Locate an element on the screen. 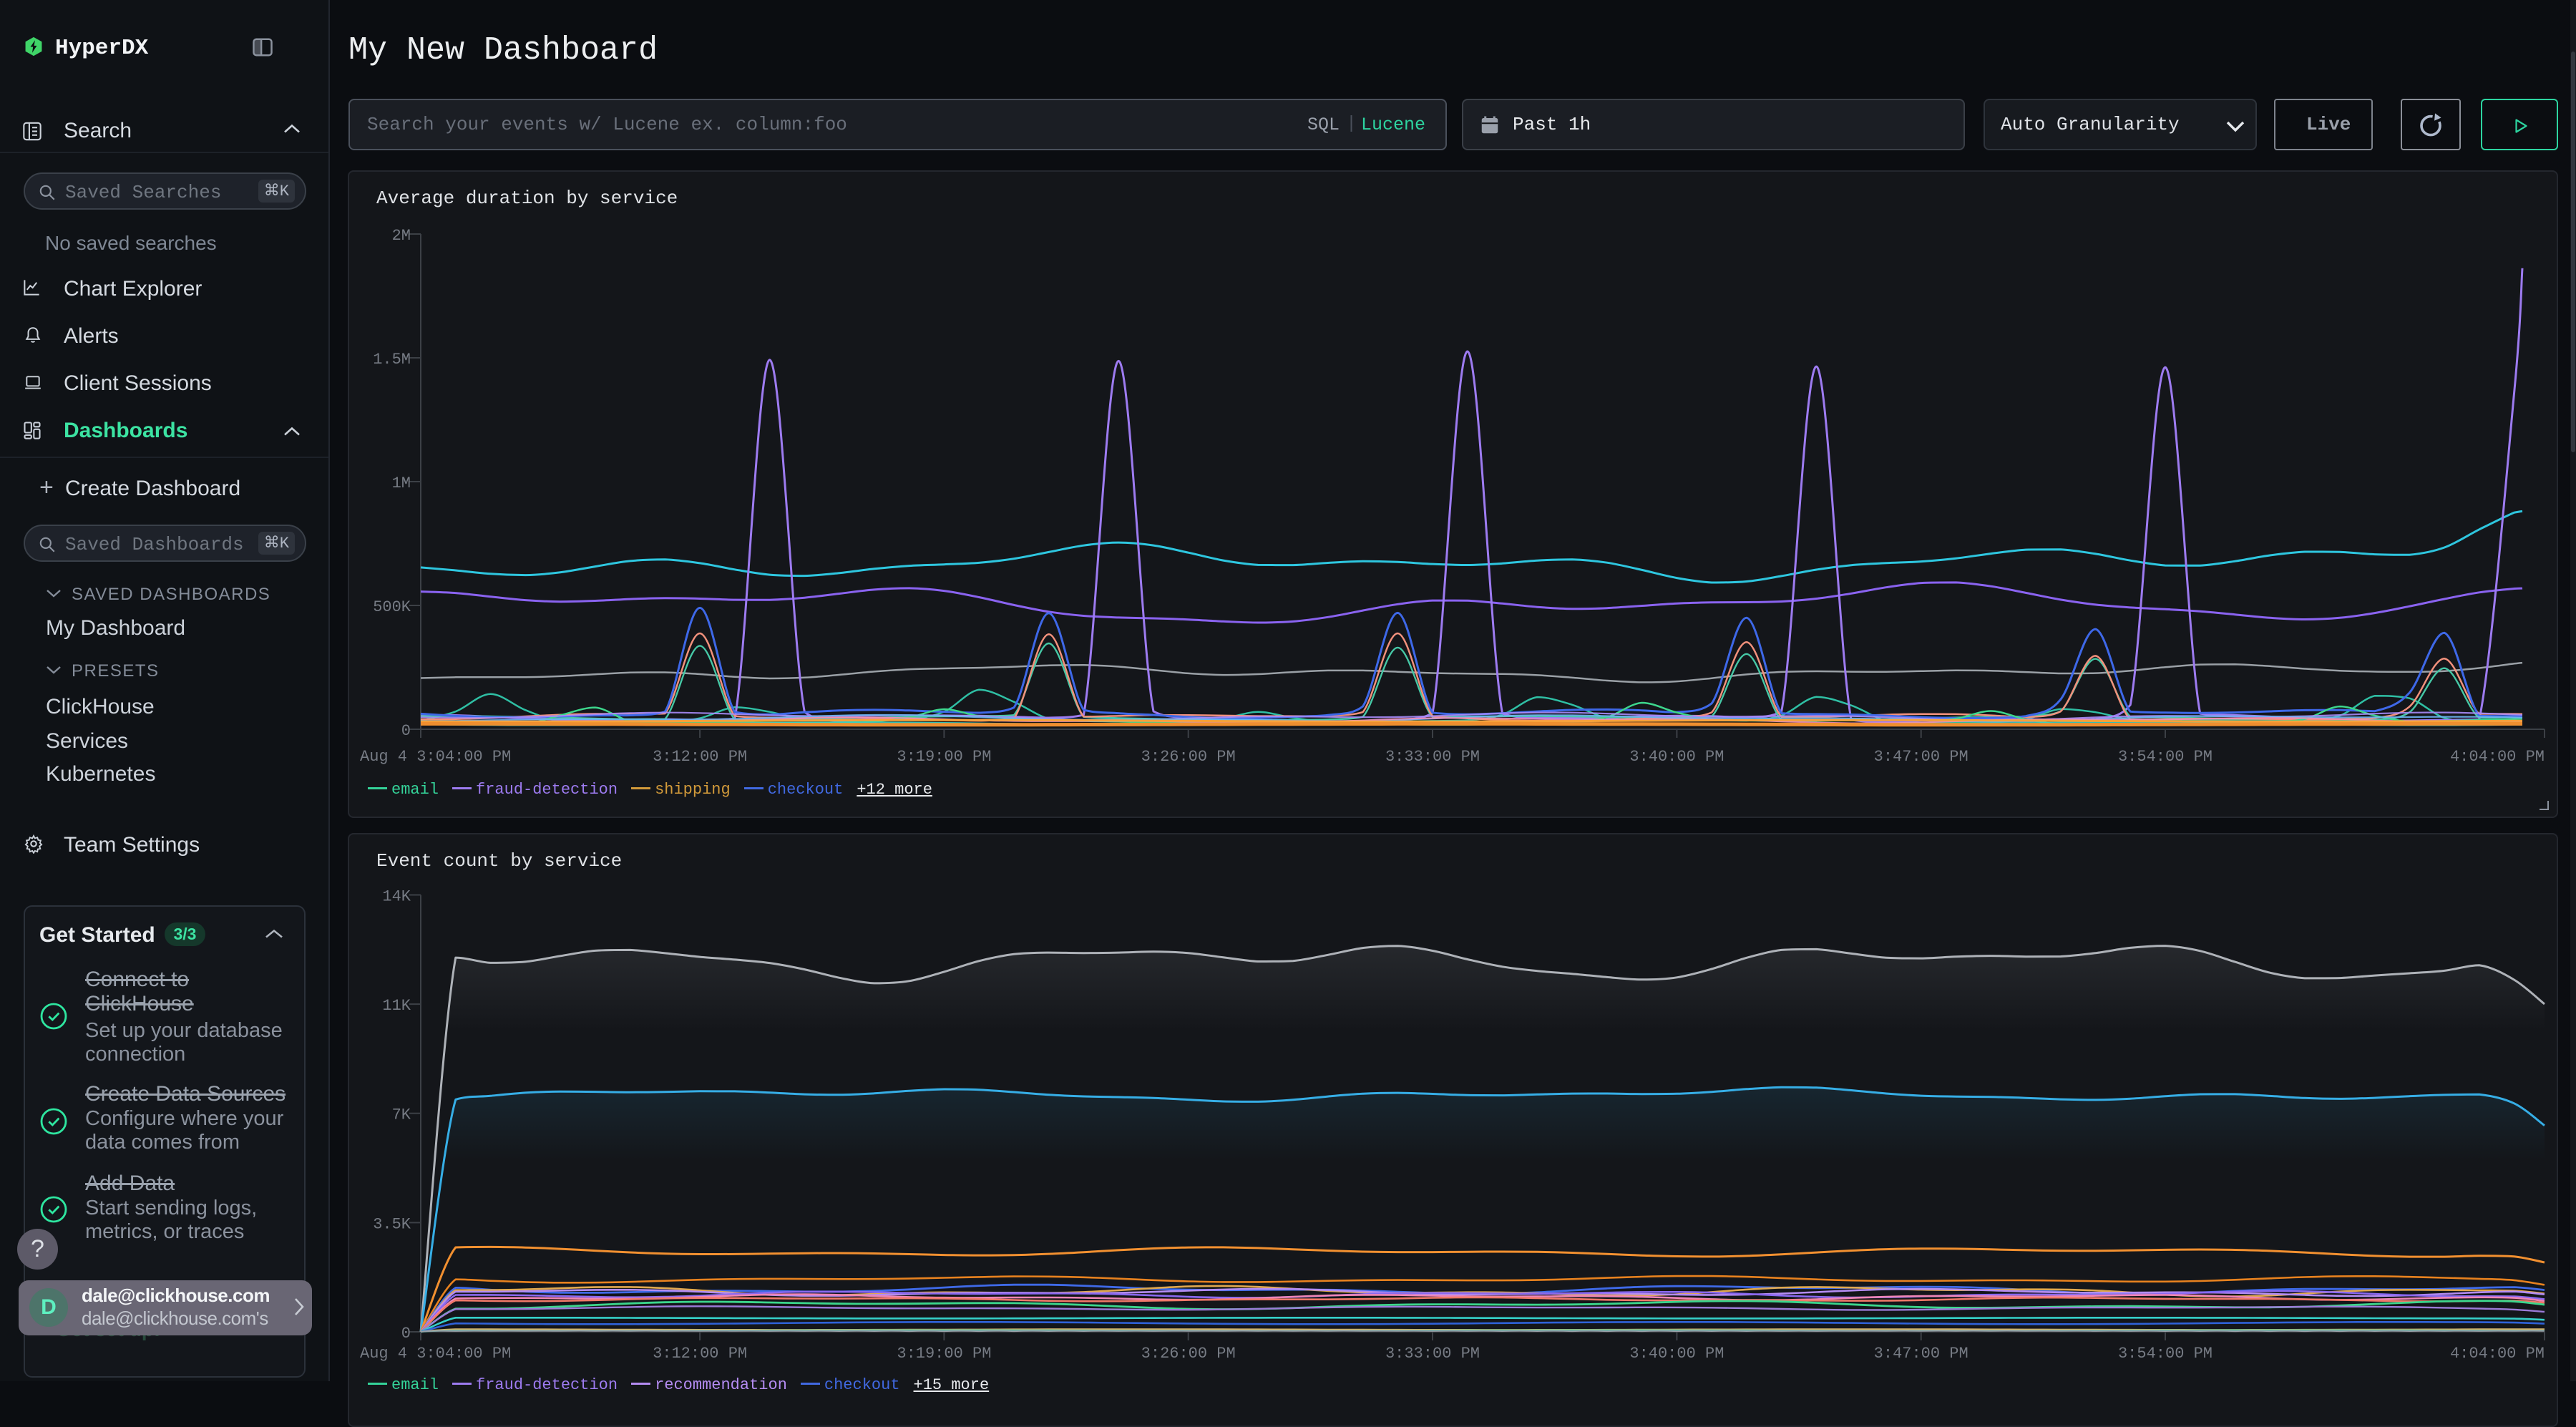 The height and width of the screenshot is (1427, 2576). svg-text: 1.5M is located at coordinates (392, 360).